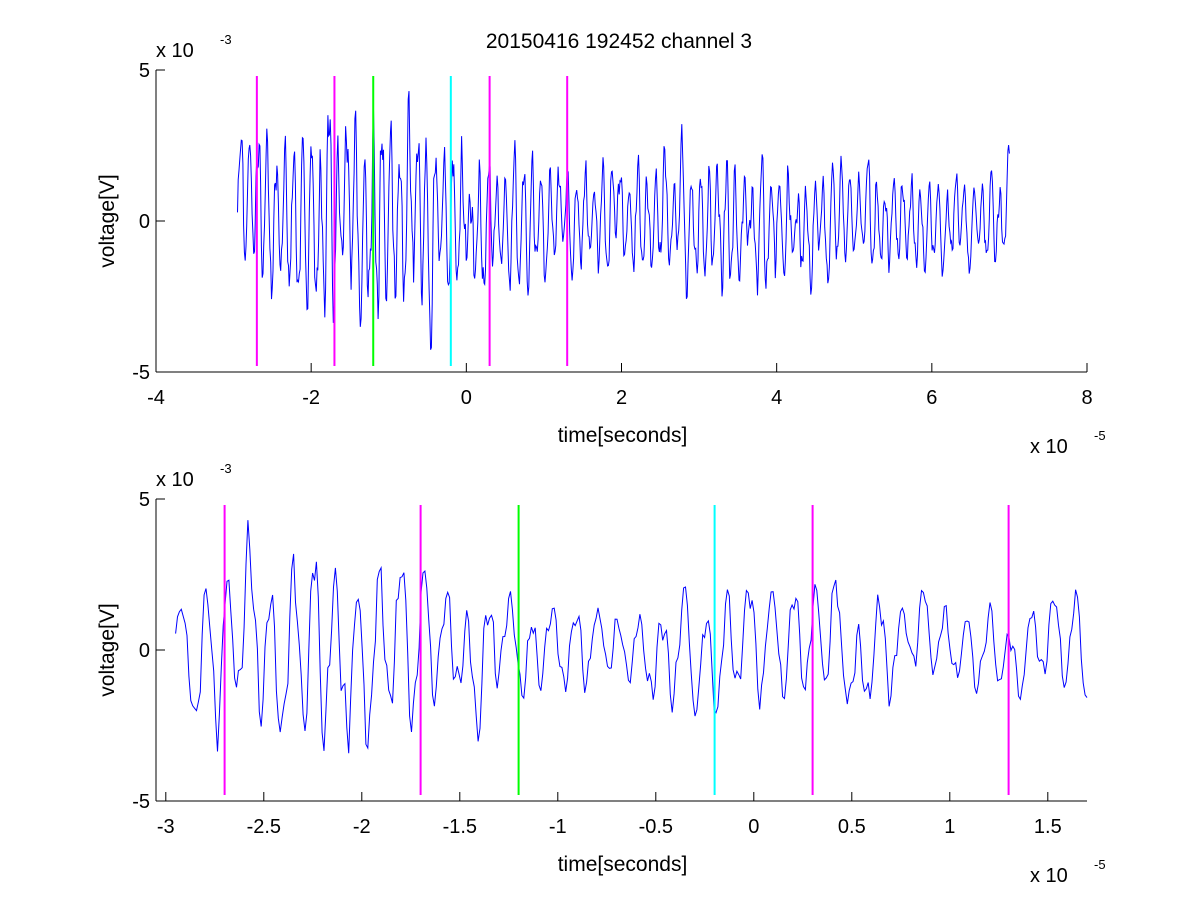  What do you see at coordinates (852, 827) in the screenshot?
I see `x-tick-label: 0.5` at bounding box center [852, 827].